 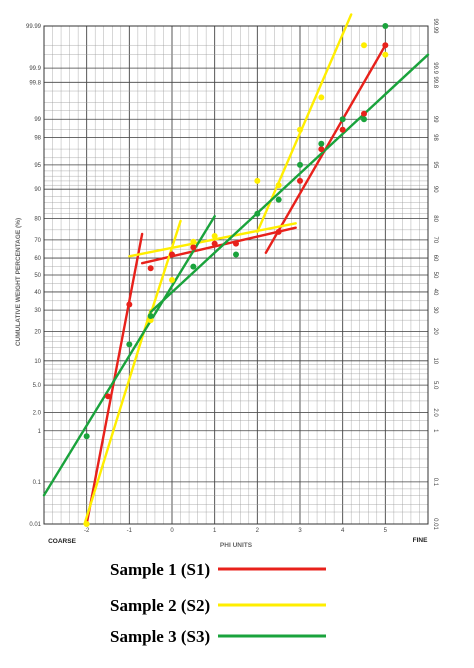 What do you see at coordinates (236, 545) in the screenshot?
I see `x-axis-label: PHI UNITS` at bounding box center [236, 545].